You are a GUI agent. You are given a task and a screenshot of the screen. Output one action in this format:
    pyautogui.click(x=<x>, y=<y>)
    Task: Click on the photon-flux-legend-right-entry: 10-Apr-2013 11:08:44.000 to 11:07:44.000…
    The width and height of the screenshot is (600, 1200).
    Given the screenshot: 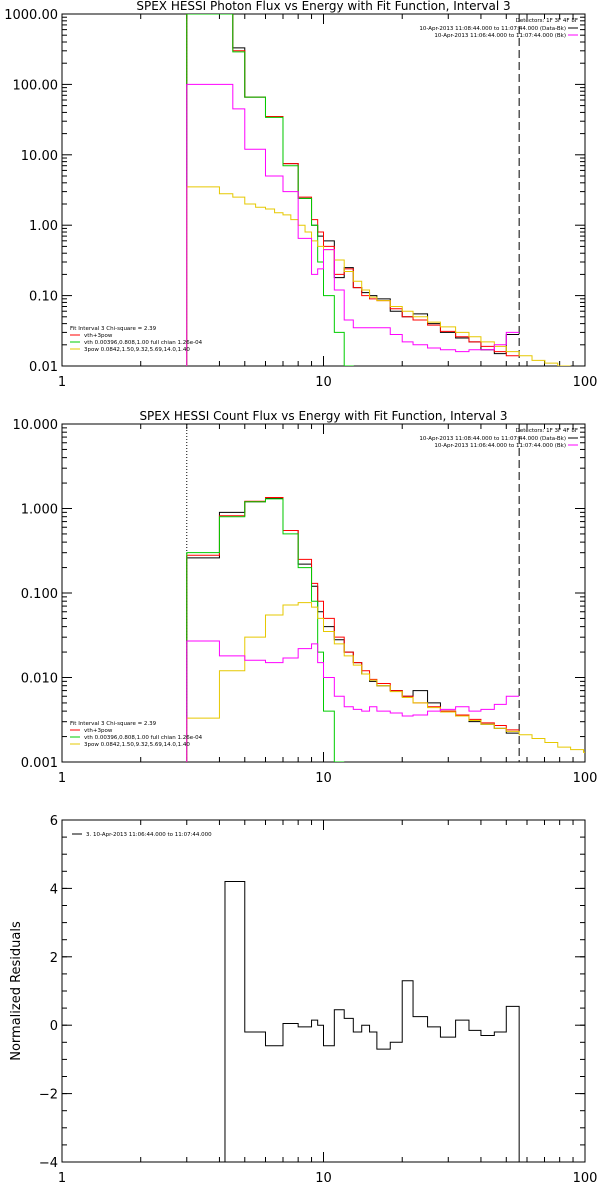 What is the action you would take?
    pyautogui.click(x=492, y=29)
    